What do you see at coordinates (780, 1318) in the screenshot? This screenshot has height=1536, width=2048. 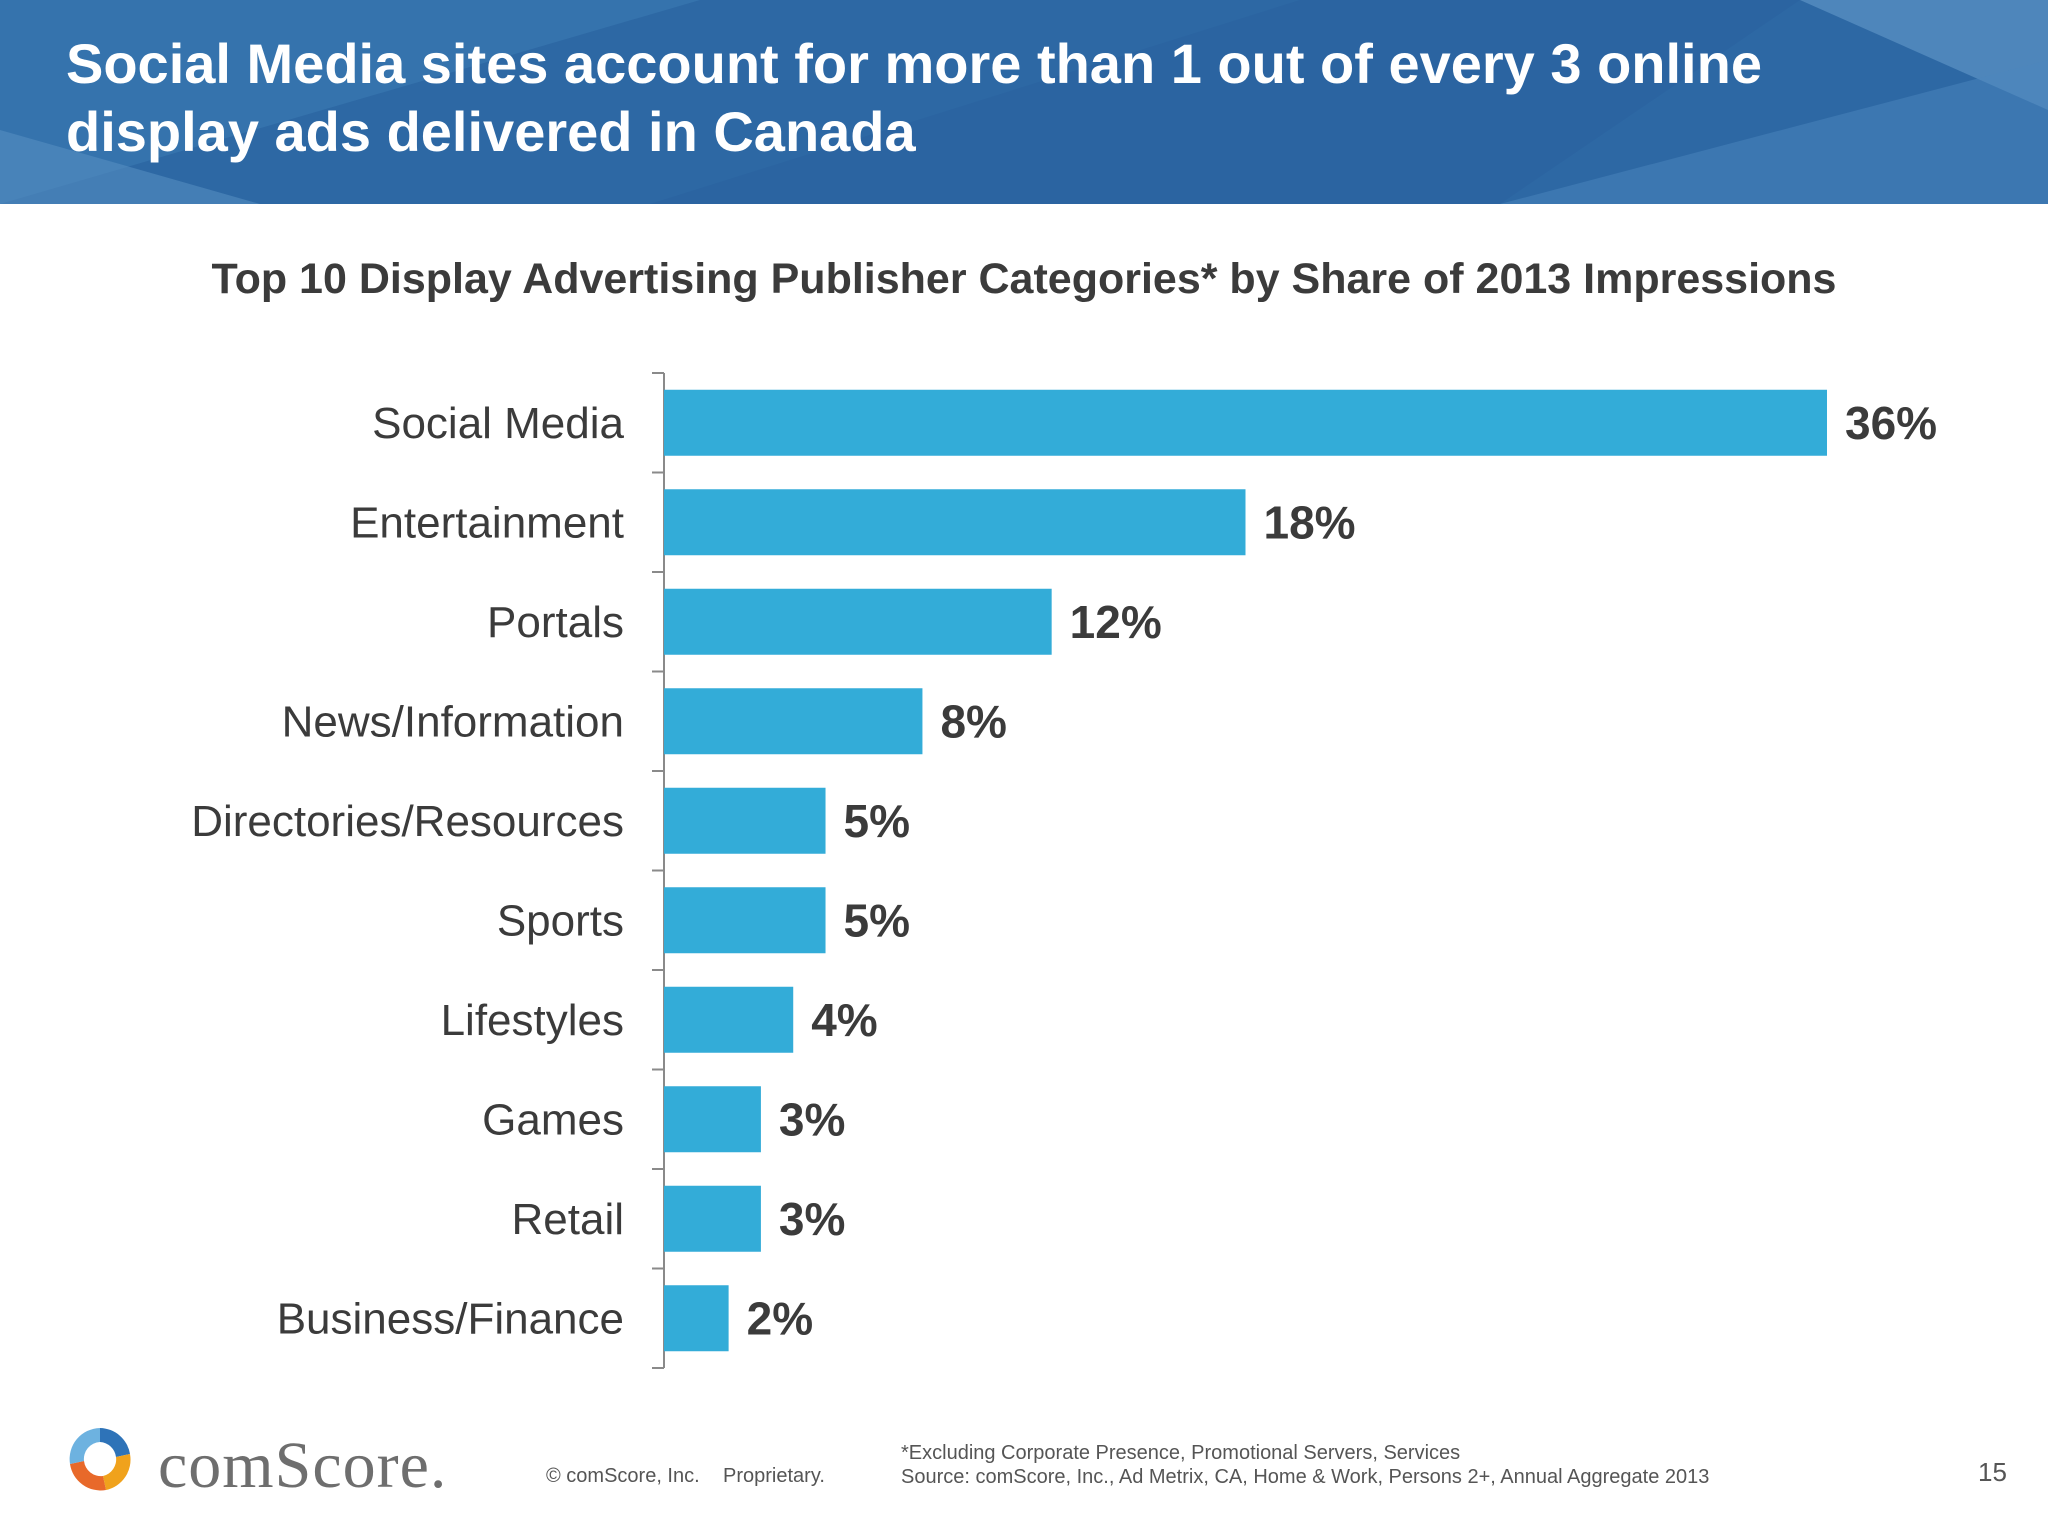 I see `data-label: 2%` at bounding box center [780, 1318].